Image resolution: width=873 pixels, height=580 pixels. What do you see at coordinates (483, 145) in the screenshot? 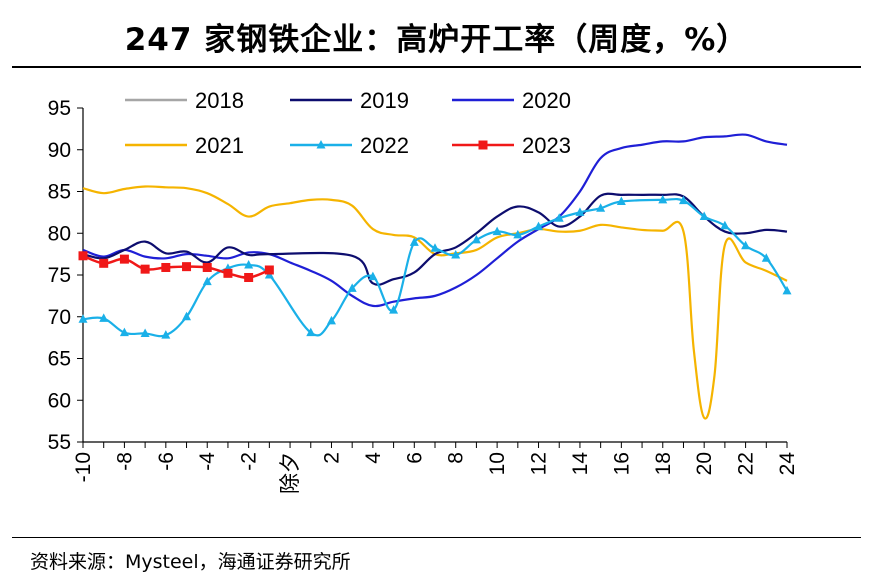
I see `legend-marker-2023` at bounding box center [483, 145].